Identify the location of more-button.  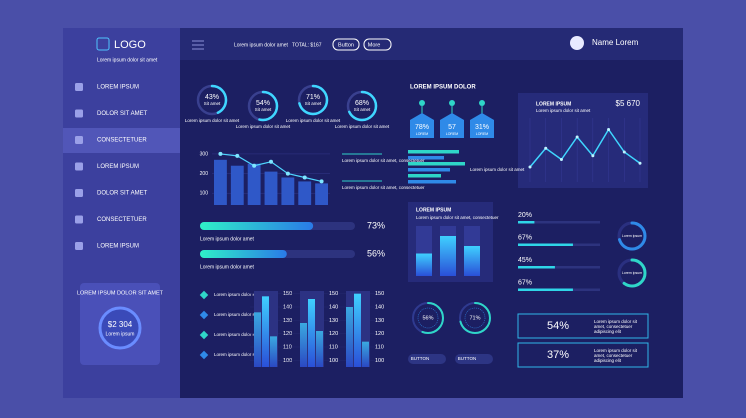
(377, 44).